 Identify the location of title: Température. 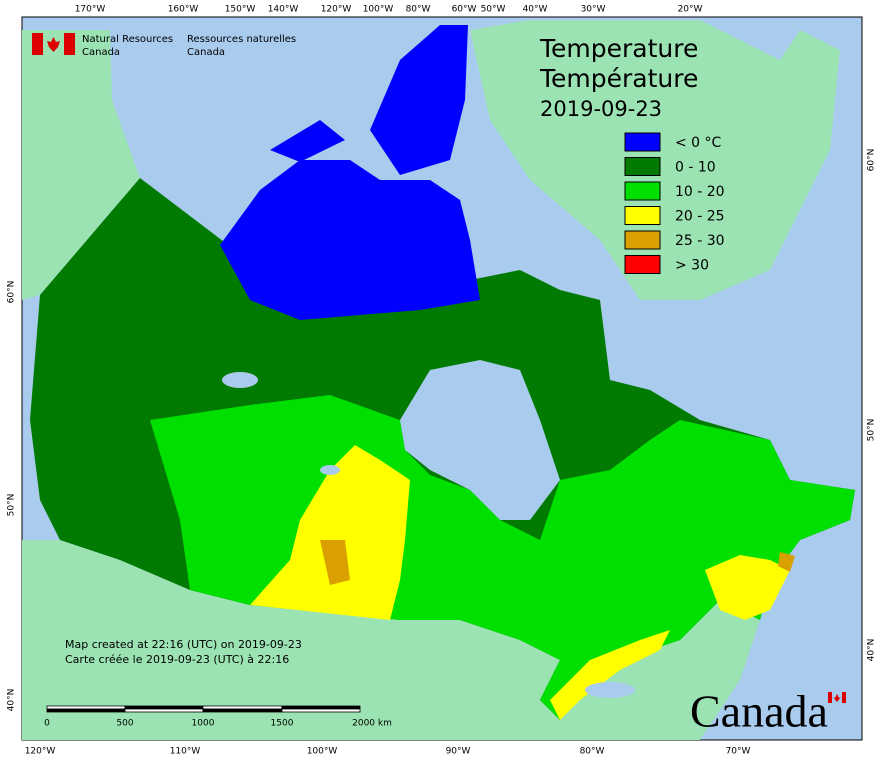
(618, 78).